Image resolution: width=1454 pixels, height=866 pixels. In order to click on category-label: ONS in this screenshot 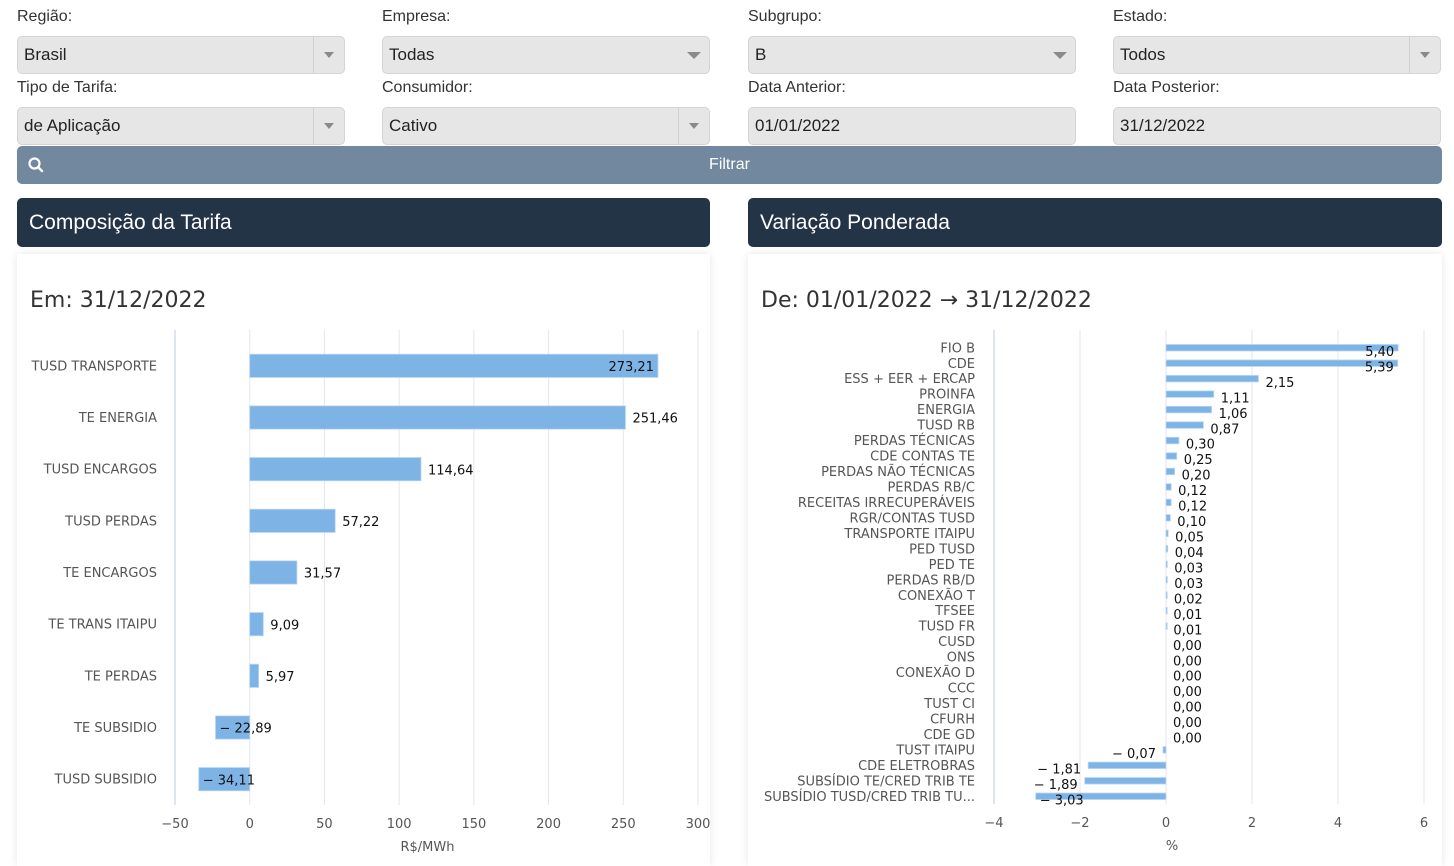, I will do `click(961, 658)`.